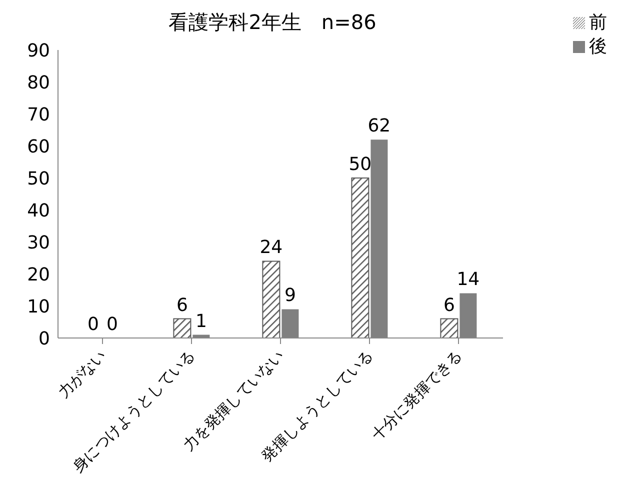 Image resolution: width=625 pixels, height=496 pixels. What do you see at coordinates (44, 339) in the screenshot?
I see `y-tick-label: 0` at bounding box center [44, 339].